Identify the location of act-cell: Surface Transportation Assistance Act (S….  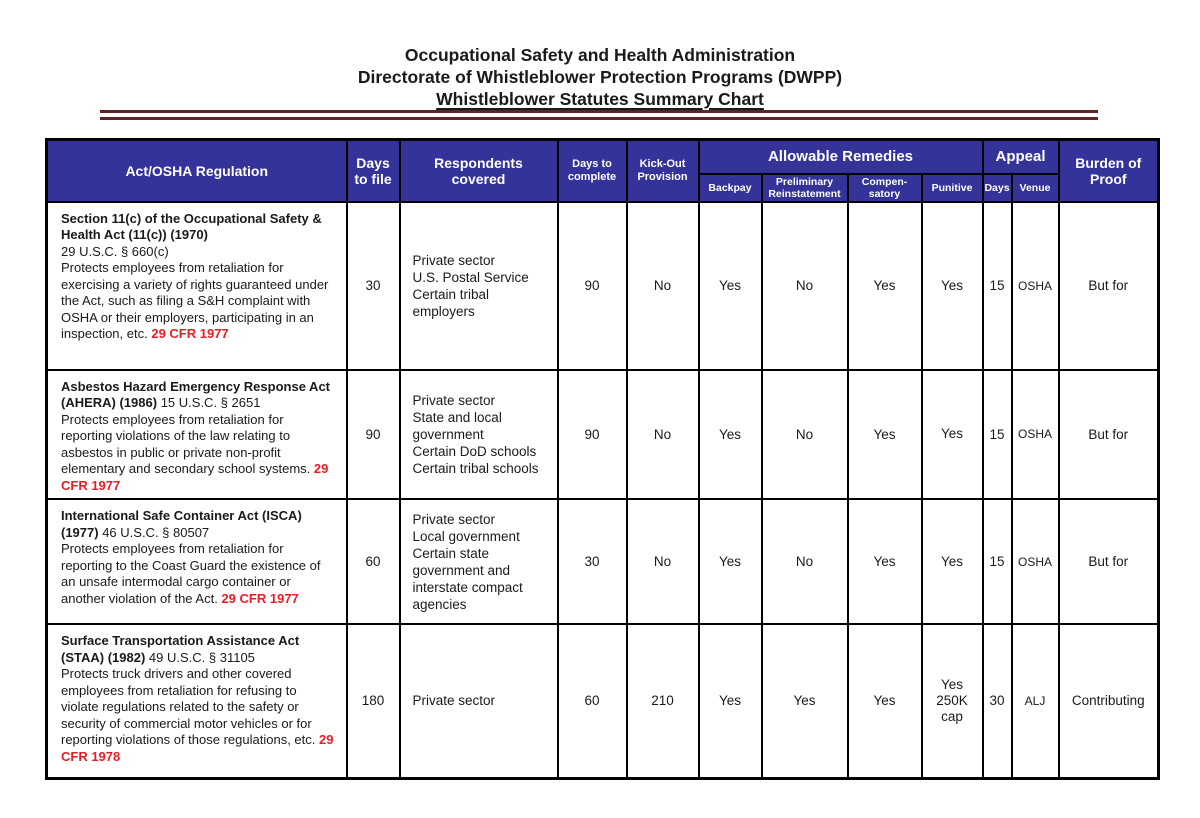
(196, 701).